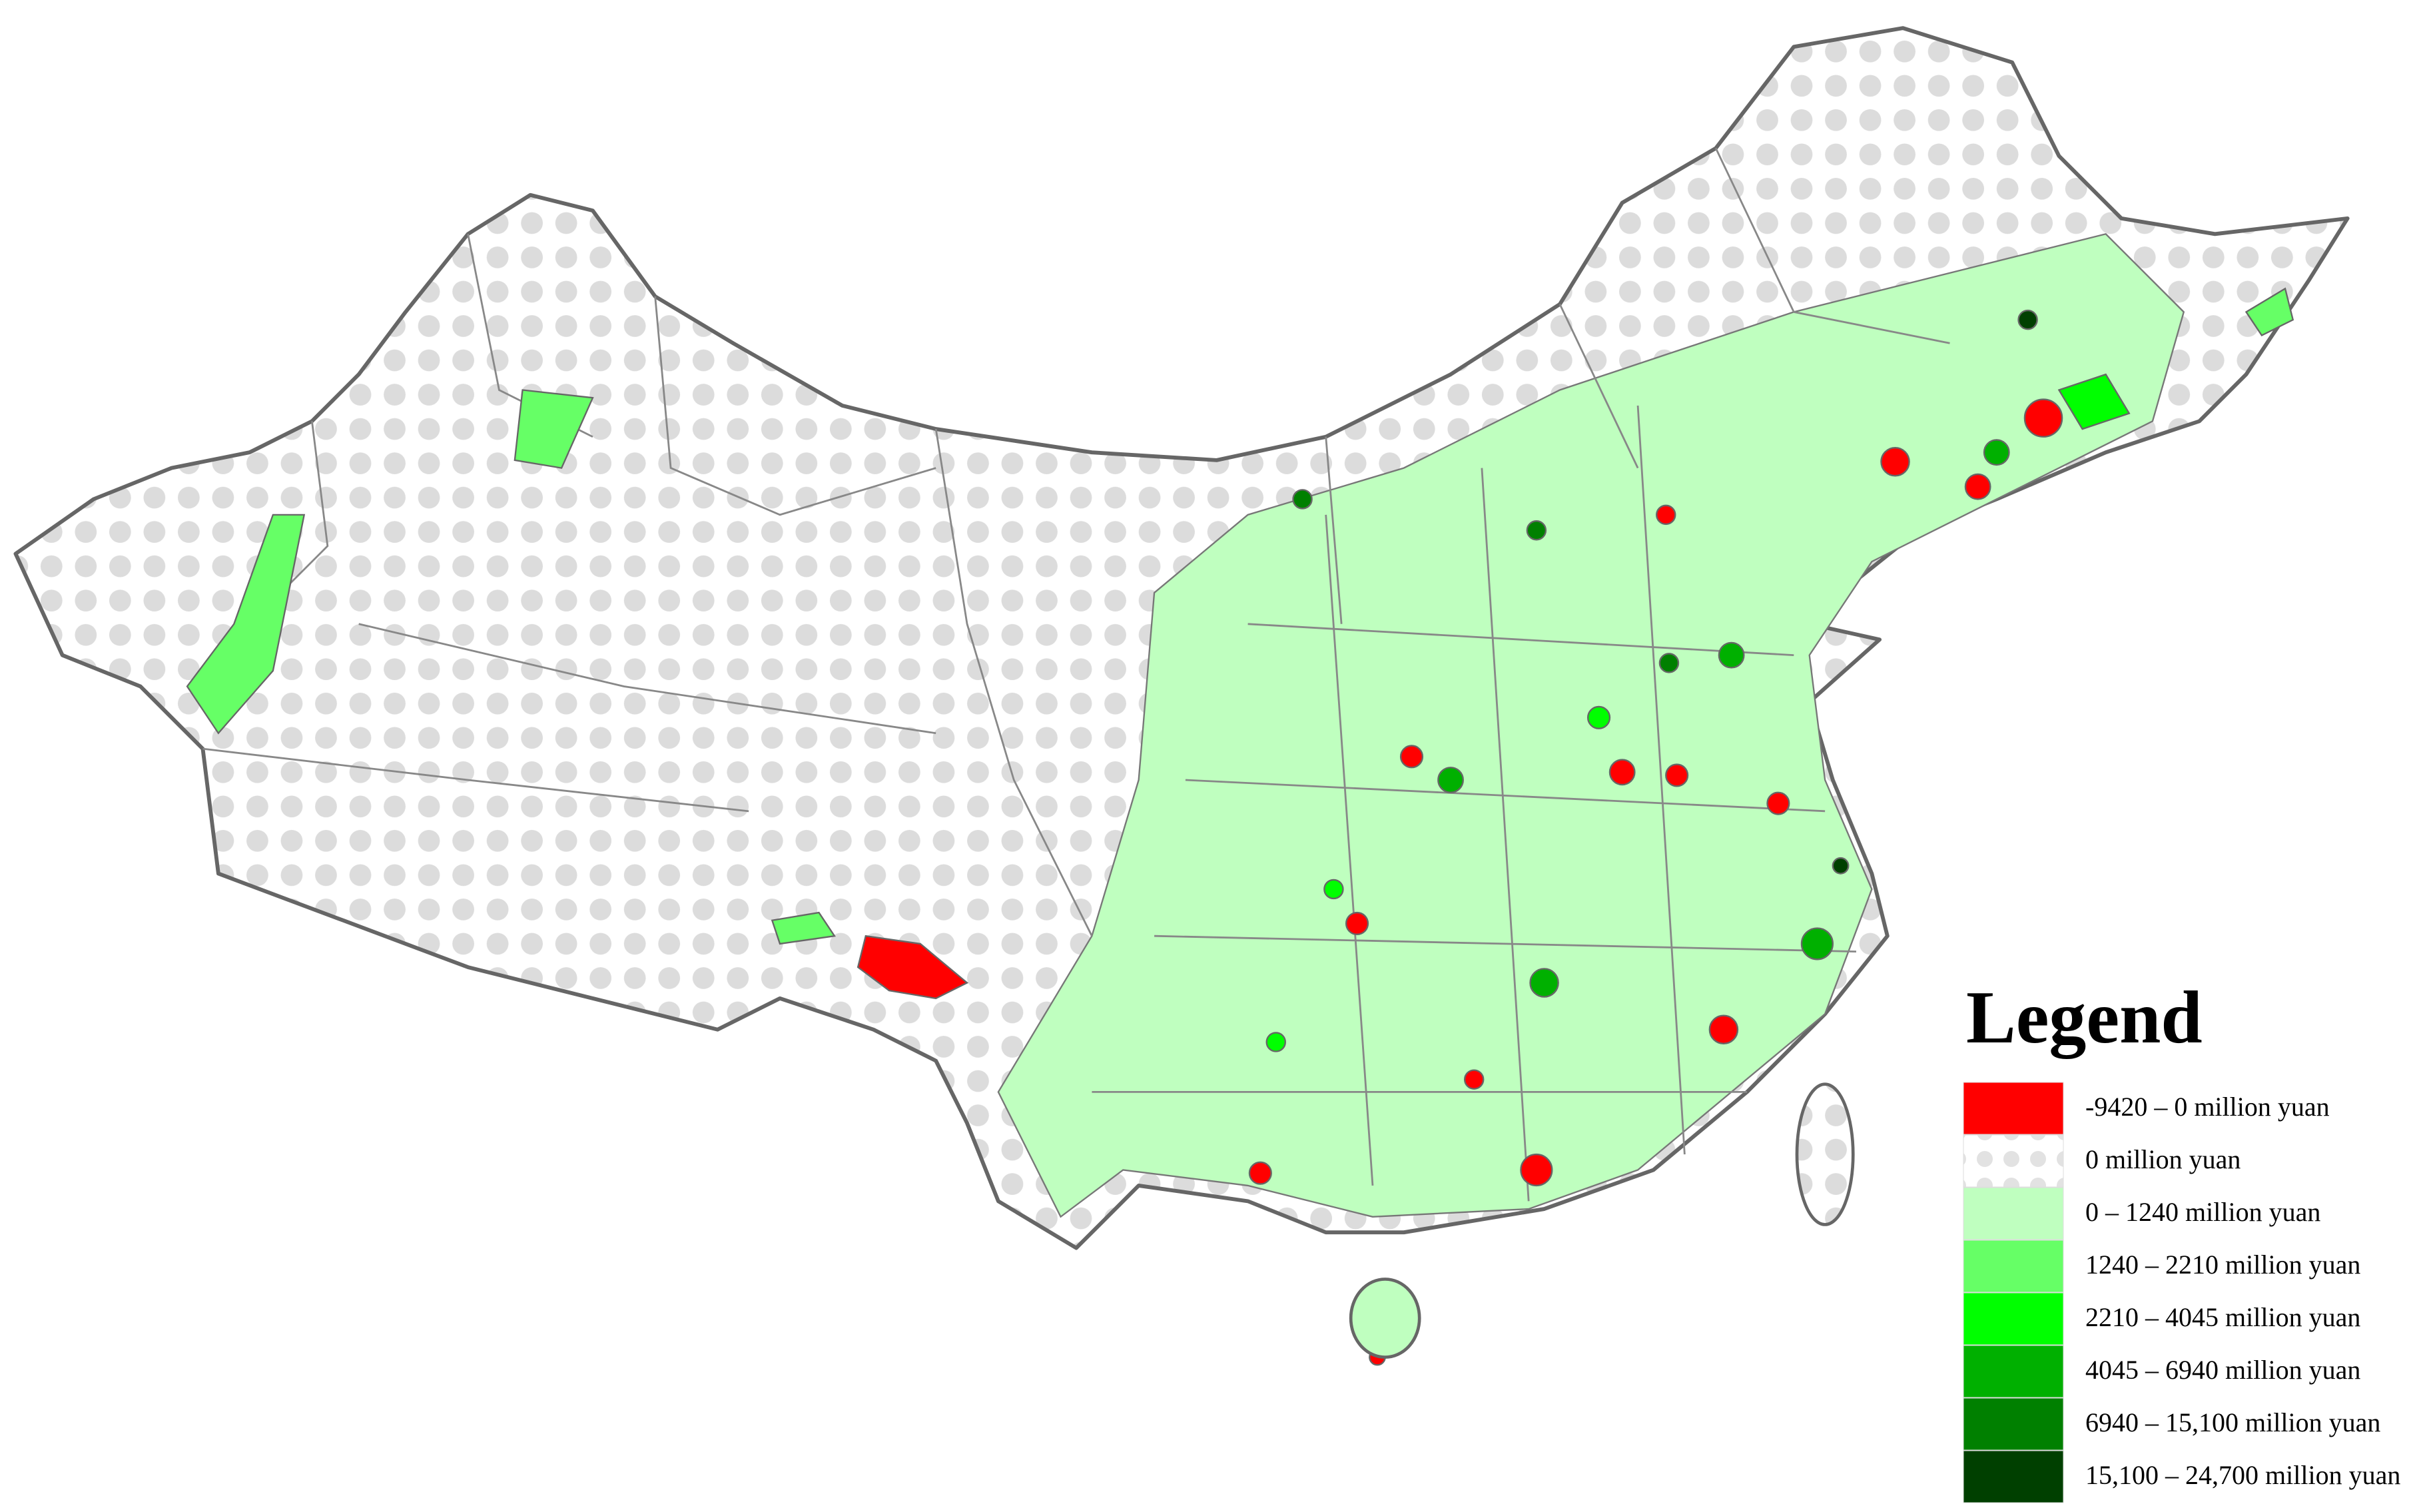 This screenshot has height=1512, width=2427. Describe the element at coordinates (2242, 1475) in the screenshot. I see `legend-label: 15,100 – 24,700 million yuan` at that location.